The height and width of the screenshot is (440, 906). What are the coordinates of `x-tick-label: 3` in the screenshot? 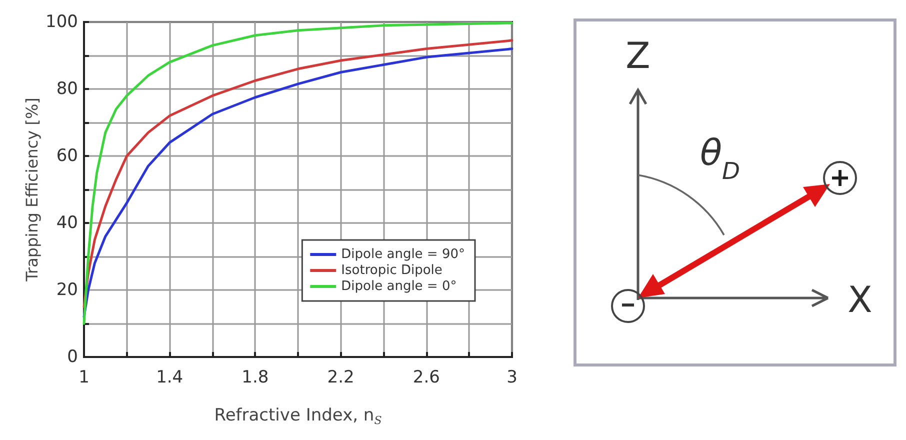 It's located at (512, 378).